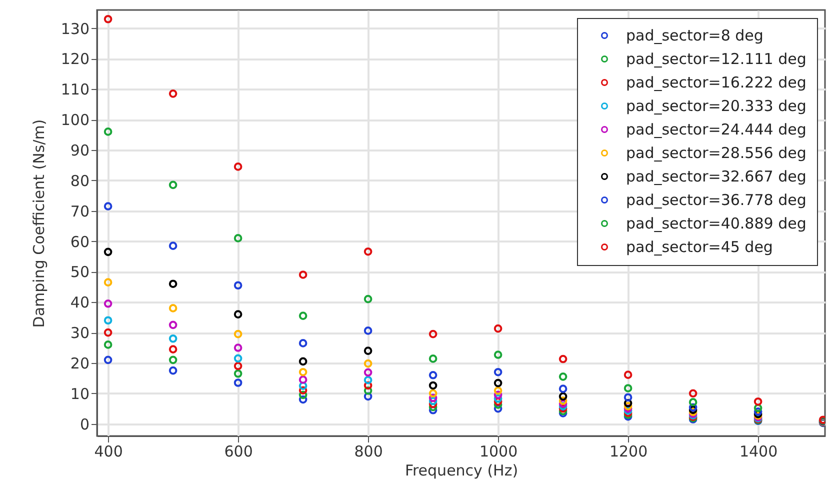 Image resolution: width=831 pixels, height=480 pixels. I want to click on legend-label: pad_sector=40.889 deg, so click(716, 223).